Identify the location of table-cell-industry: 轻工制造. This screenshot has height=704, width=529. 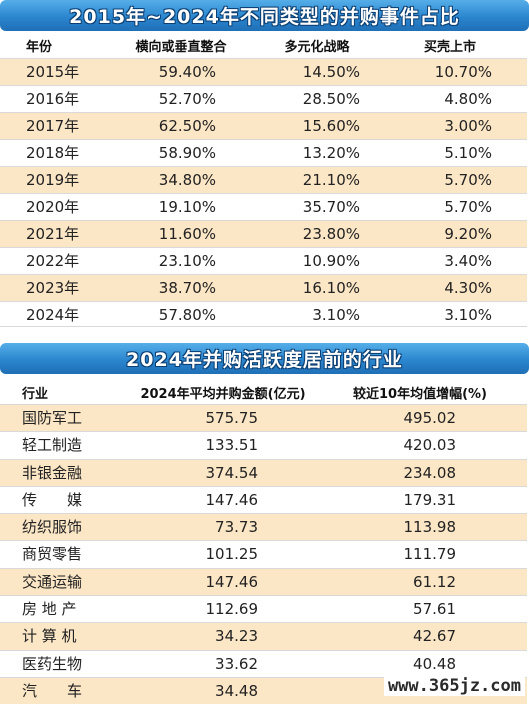
(52, 445).